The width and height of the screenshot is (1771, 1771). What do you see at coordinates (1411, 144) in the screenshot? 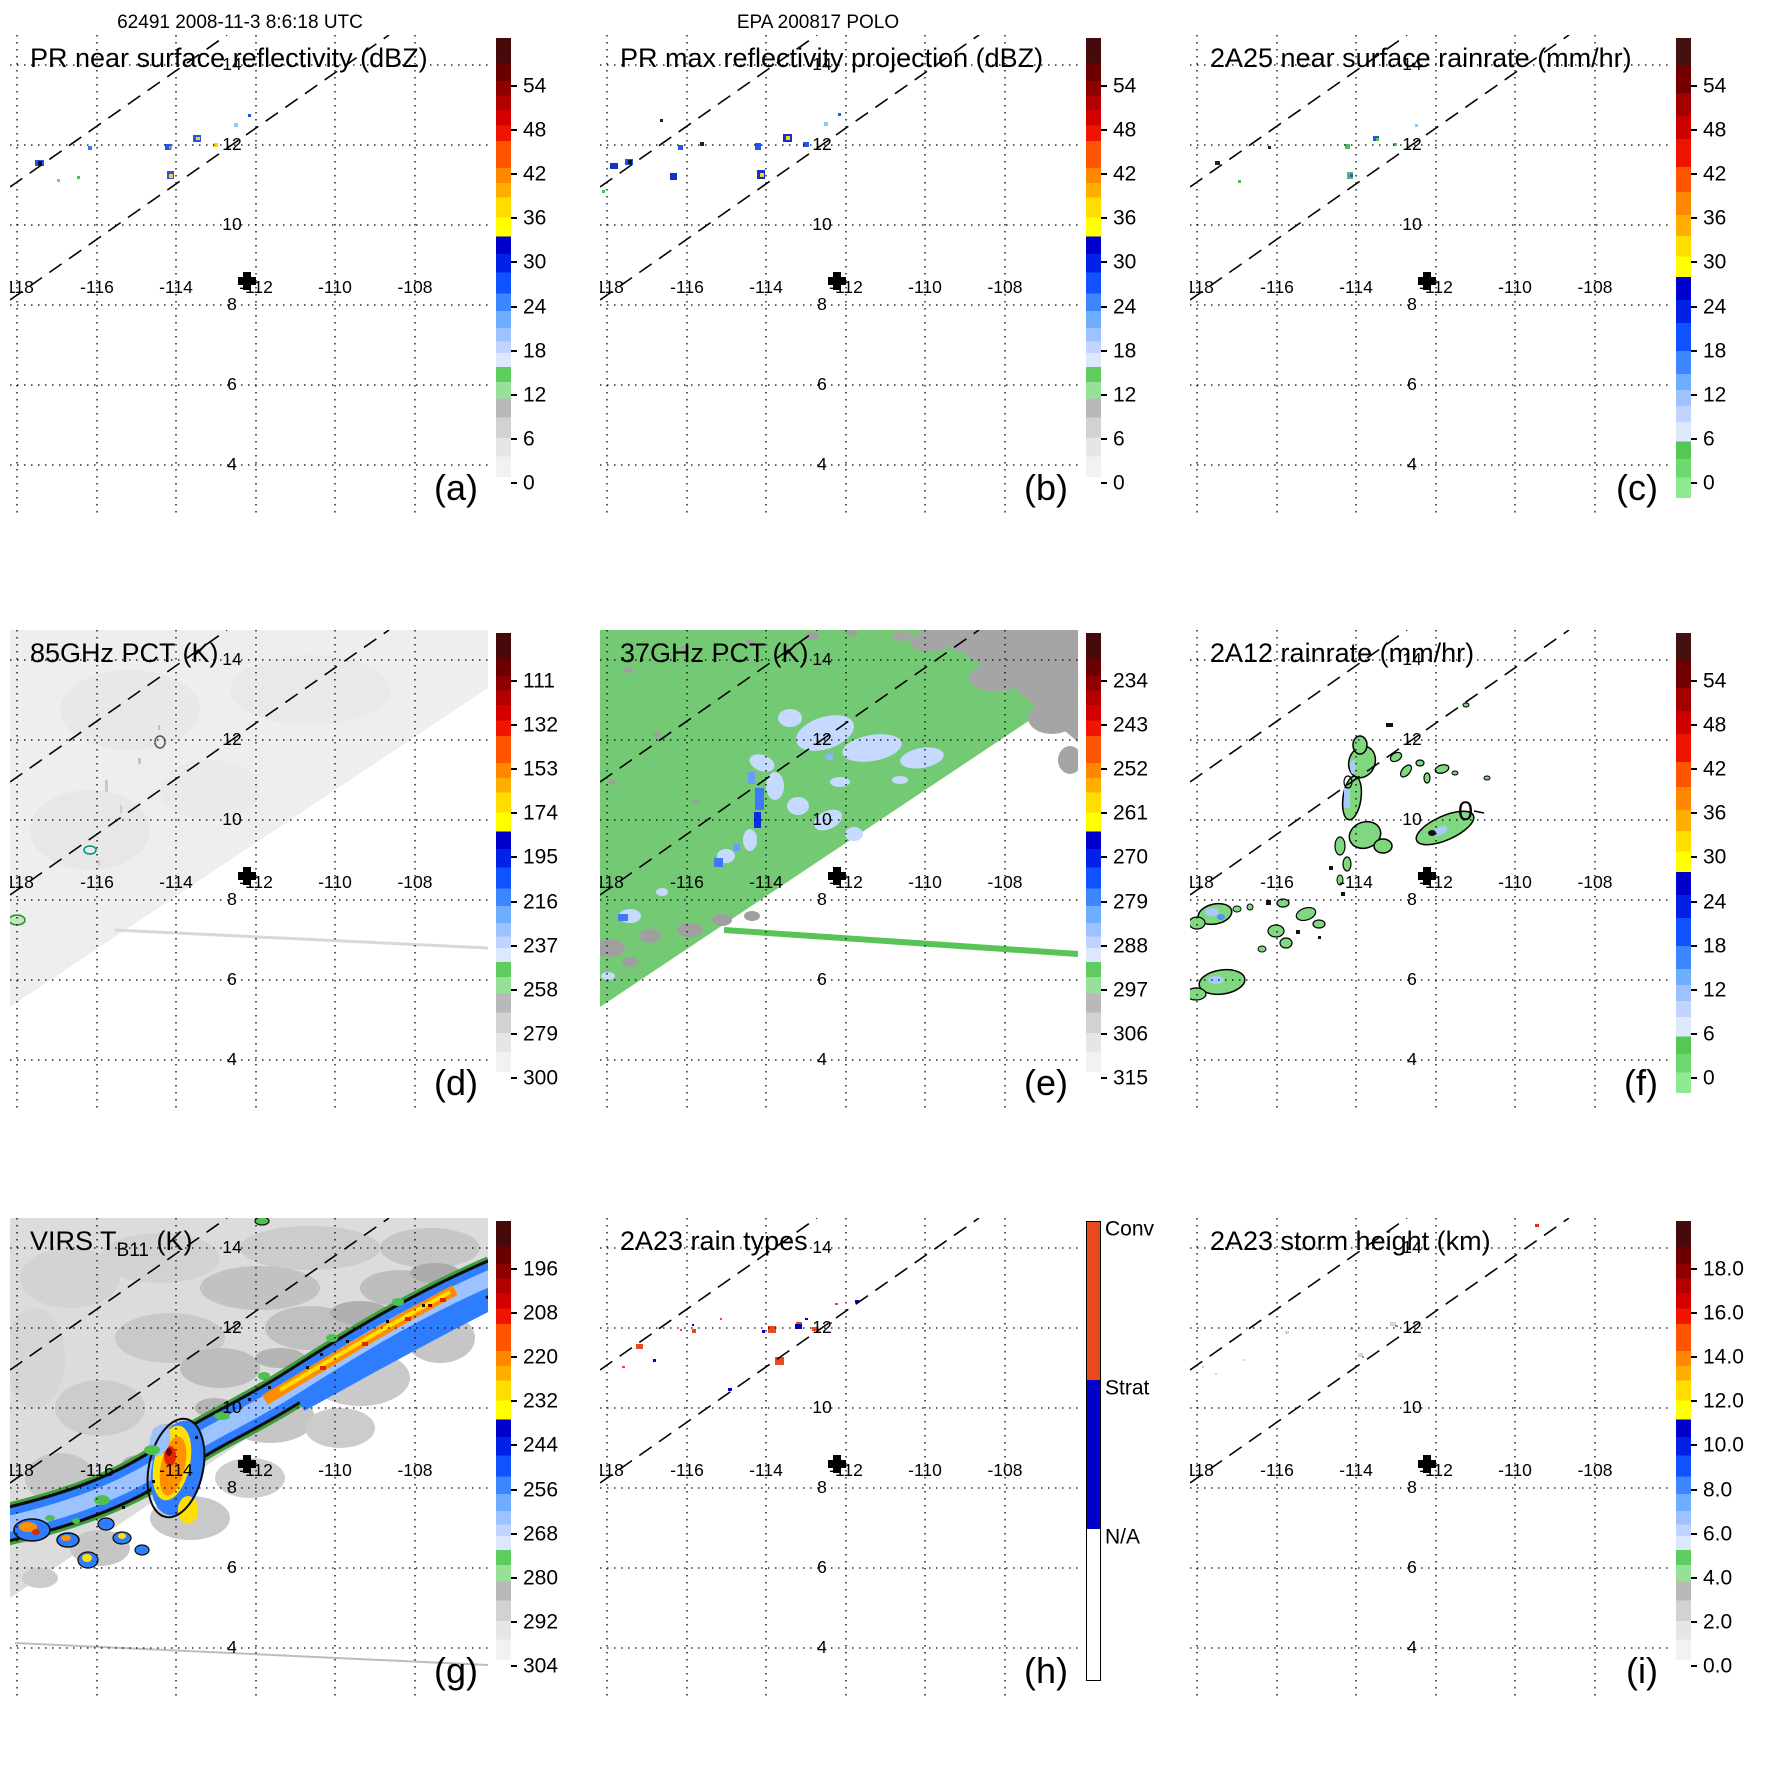
I see `latitude-label: 12` at bounding box center [1411, 144].